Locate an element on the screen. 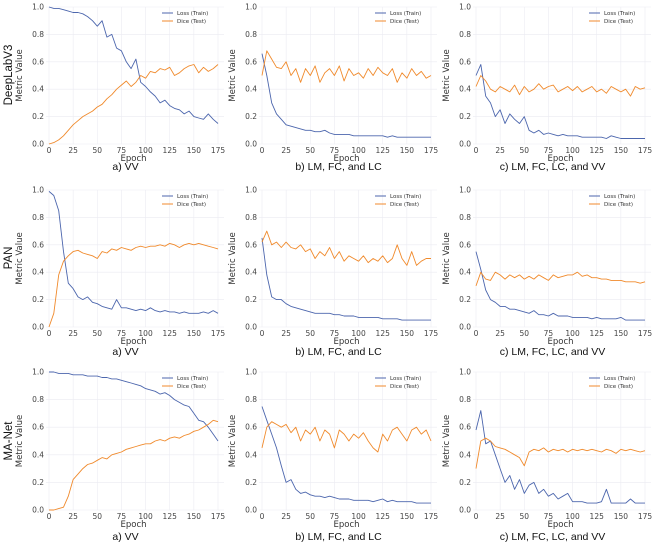 Image resolution: width=655 pixels, height=551 pixels. row-label: DeepLabV3 is located at coordinates (9, 75).